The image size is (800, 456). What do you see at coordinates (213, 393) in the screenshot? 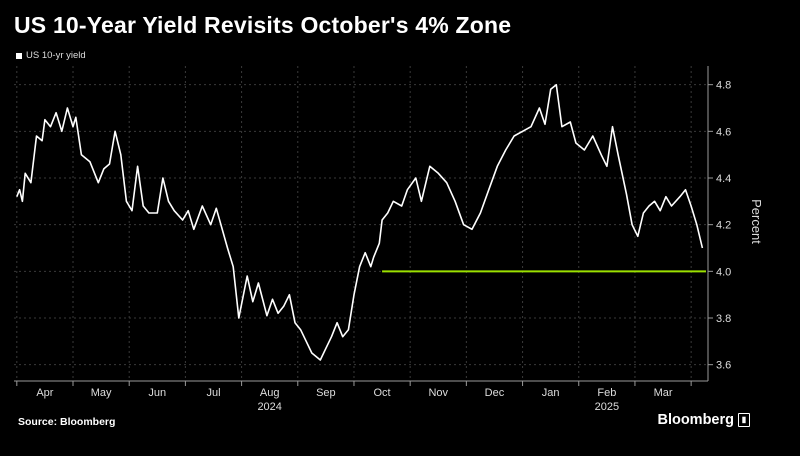
I see `x-tick-label: Jul` at bounding box center [213, 393].